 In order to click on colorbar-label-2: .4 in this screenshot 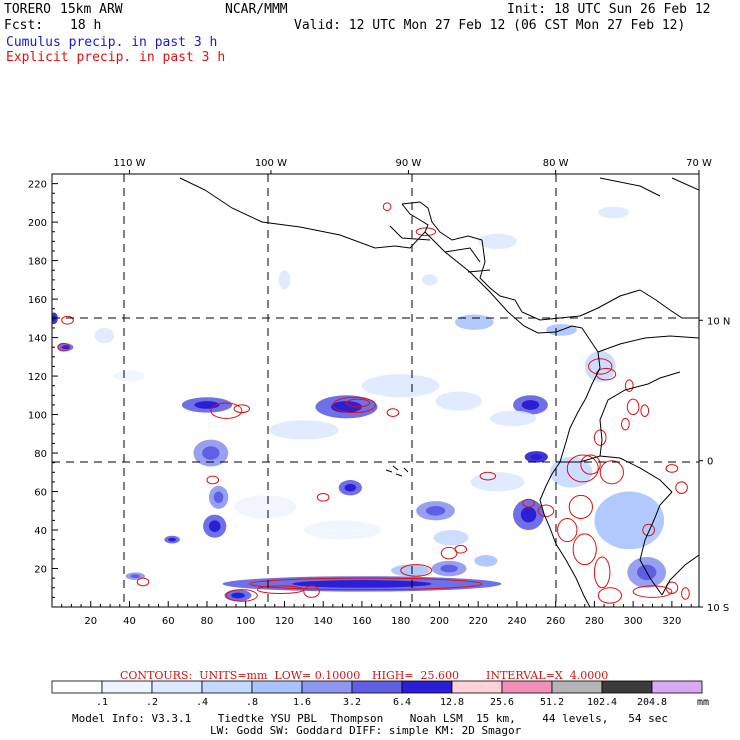, I will do `click(202, 702)`.